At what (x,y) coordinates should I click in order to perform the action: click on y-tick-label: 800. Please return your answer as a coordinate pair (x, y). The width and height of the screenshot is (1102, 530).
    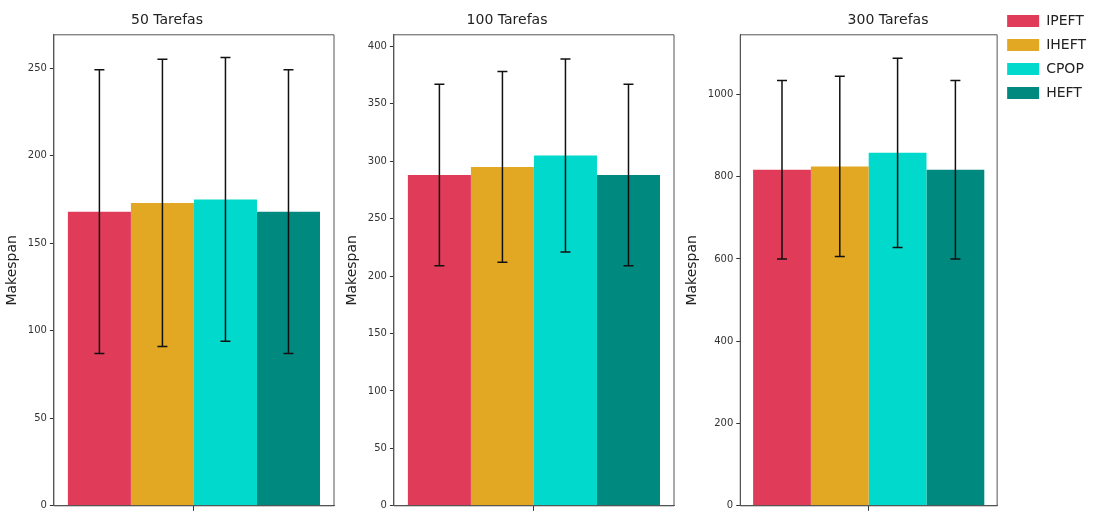
    Looking at the image, I should click on (724, 176).